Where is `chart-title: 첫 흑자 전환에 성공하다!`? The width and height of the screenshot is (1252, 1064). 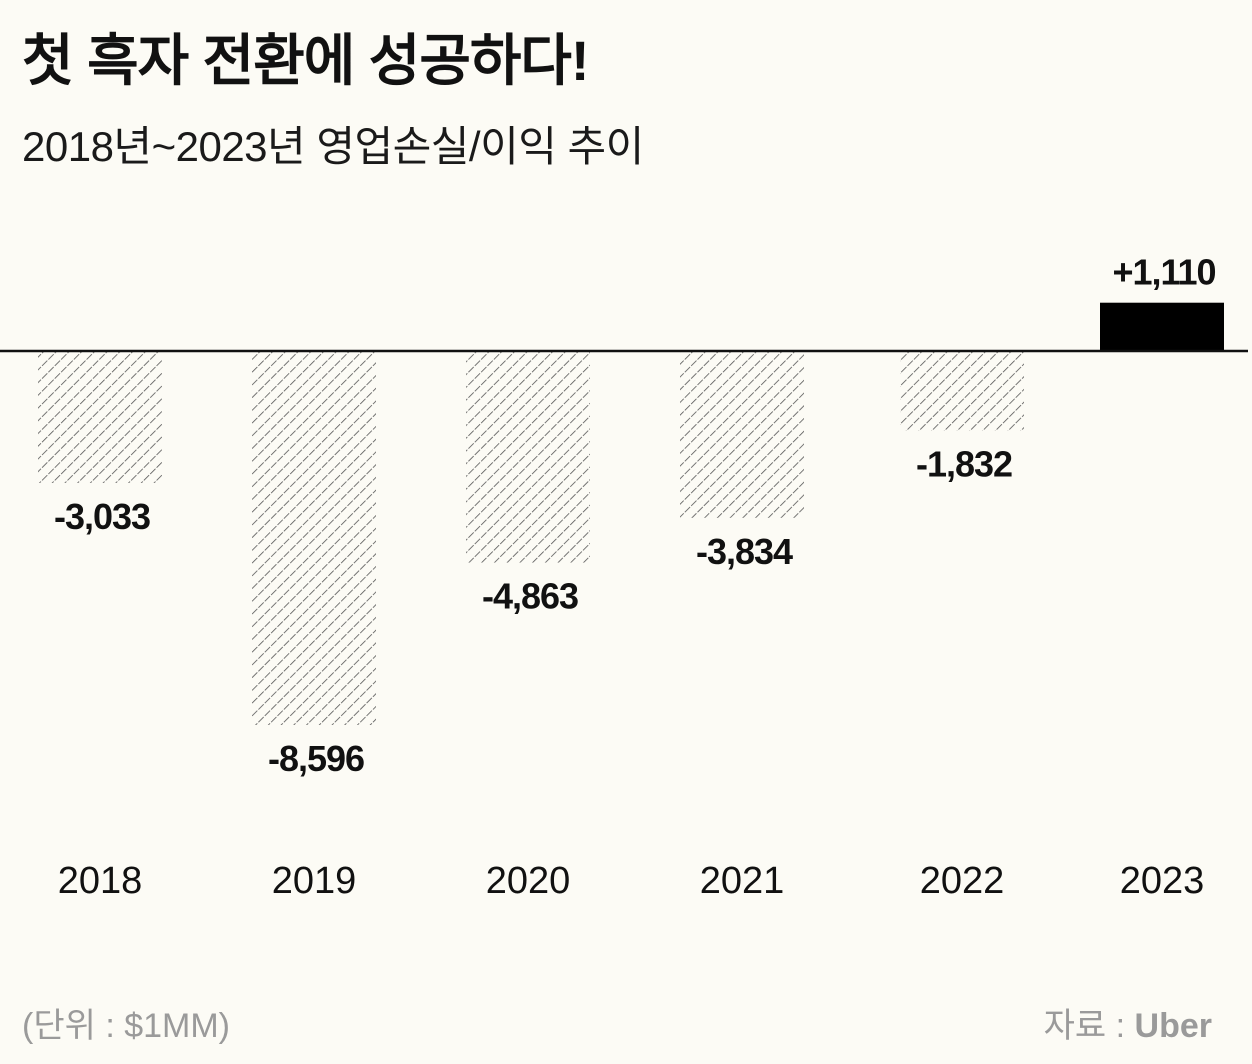
chart-title: 첫 흑자 전환에 성공하다! is located at coordinates (306, 60).